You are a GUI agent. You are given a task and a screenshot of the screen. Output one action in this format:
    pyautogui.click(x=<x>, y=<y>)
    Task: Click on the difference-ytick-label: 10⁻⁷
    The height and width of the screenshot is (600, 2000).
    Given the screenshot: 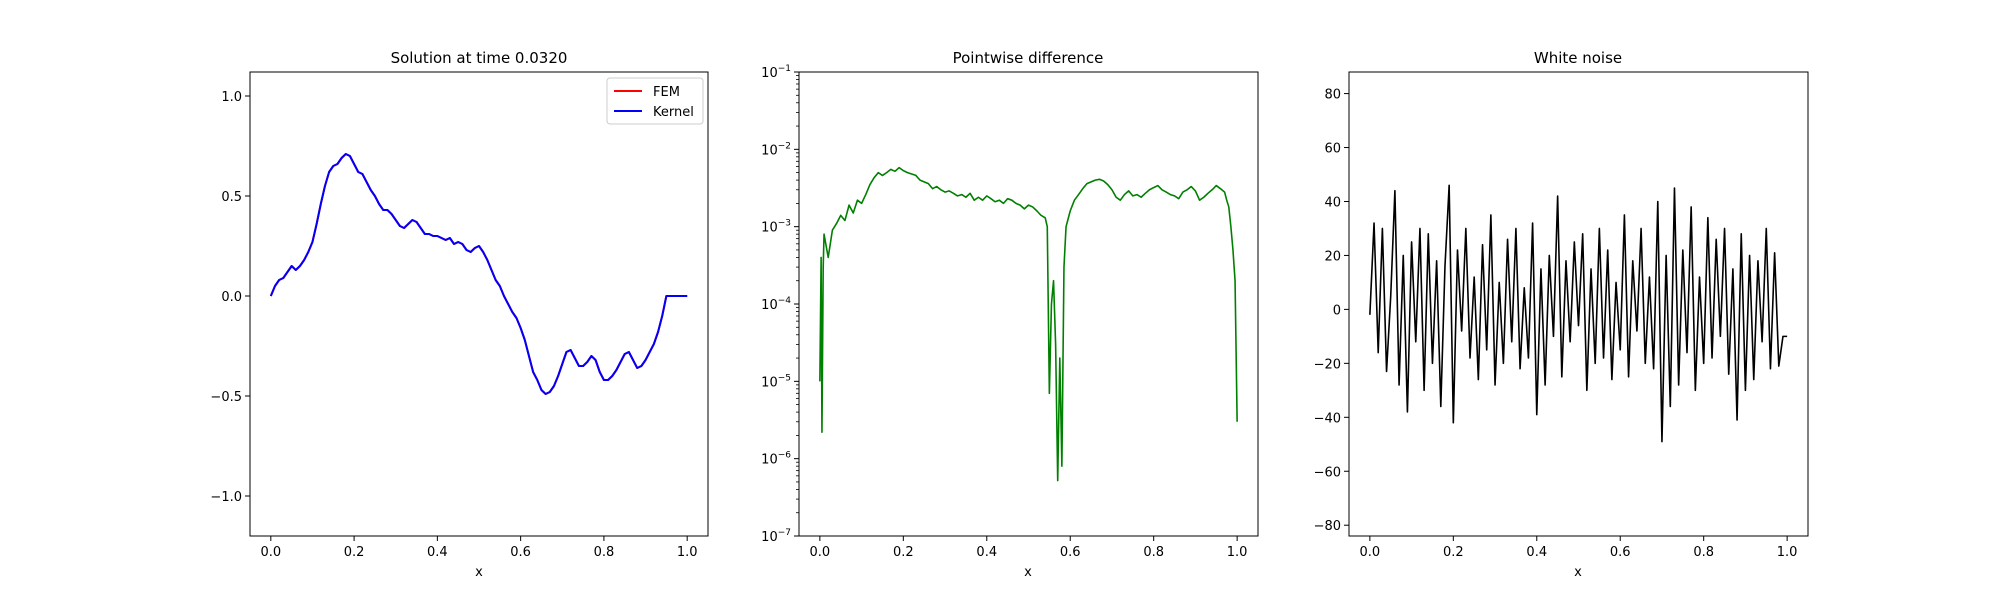 What is the action you would take?
    pyautogui.click(x=776, y=536)
    